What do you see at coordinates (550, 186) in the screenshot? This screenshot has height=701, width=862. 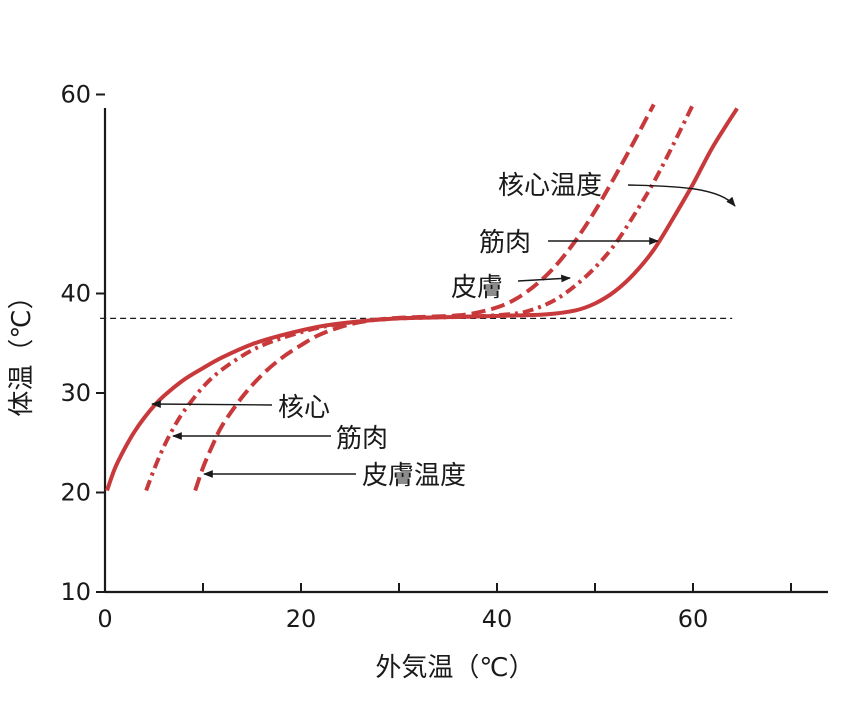 I see `annotation-top-core: 核心温度` at bounding box center [550, 186].